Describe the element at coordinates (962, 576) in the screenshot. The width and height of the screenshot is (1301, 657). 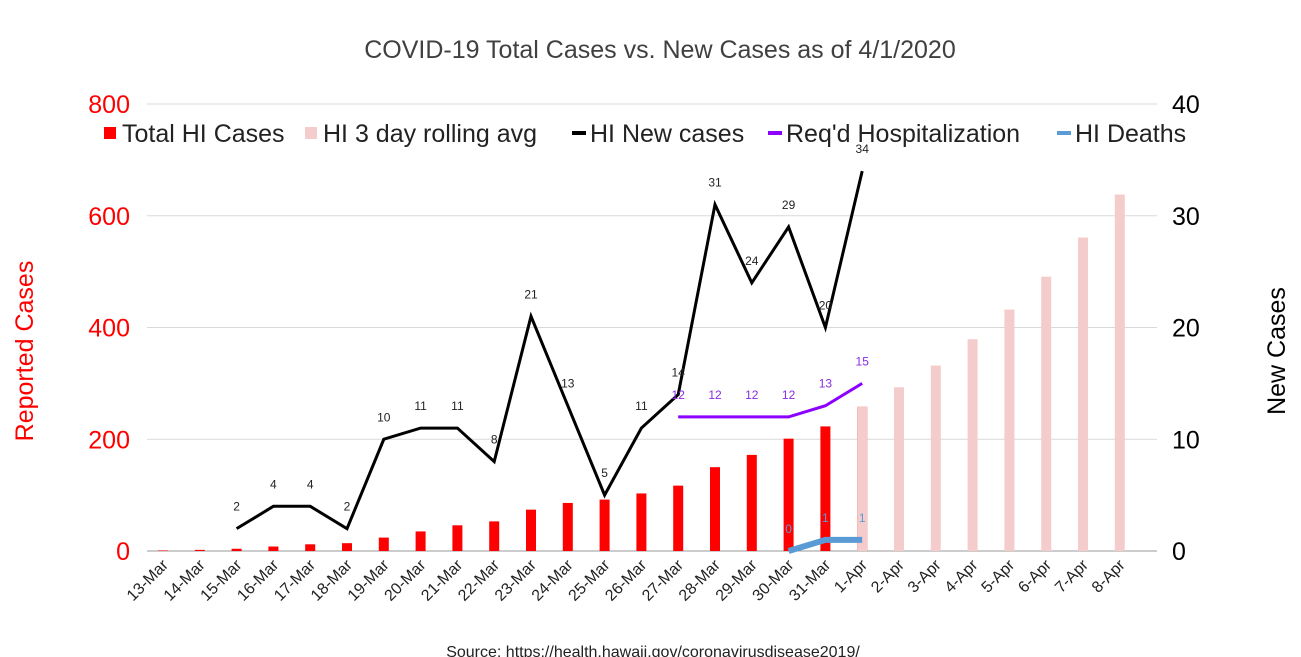
I see `x-tick-label: 4-Apr` at that location.